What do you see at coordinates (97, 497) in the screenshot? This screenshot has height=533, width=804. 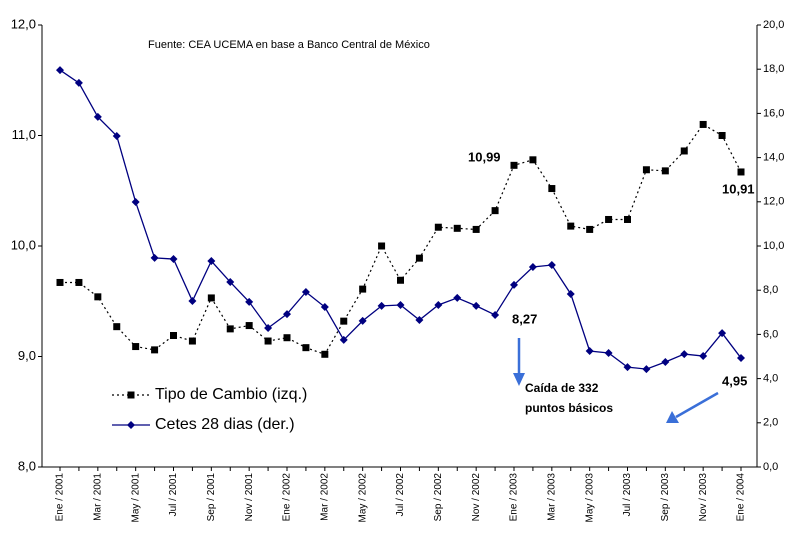 I see `x-tick-label: Mar / 2001` at bounding box center [97, 497].